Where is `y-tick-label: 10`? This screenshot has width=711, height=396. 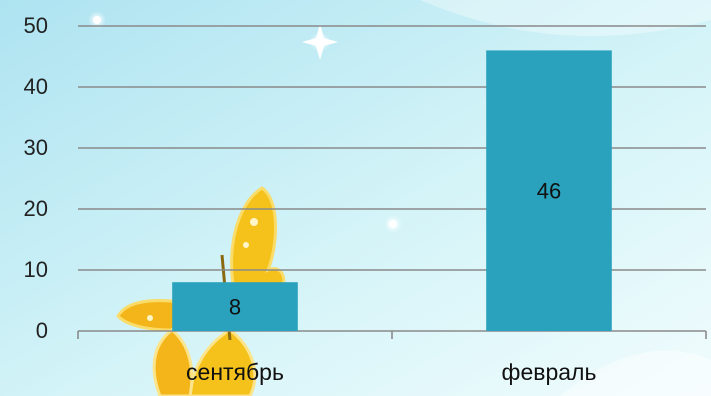
y-tick-label: 10 is located at coordinates (36, 269).